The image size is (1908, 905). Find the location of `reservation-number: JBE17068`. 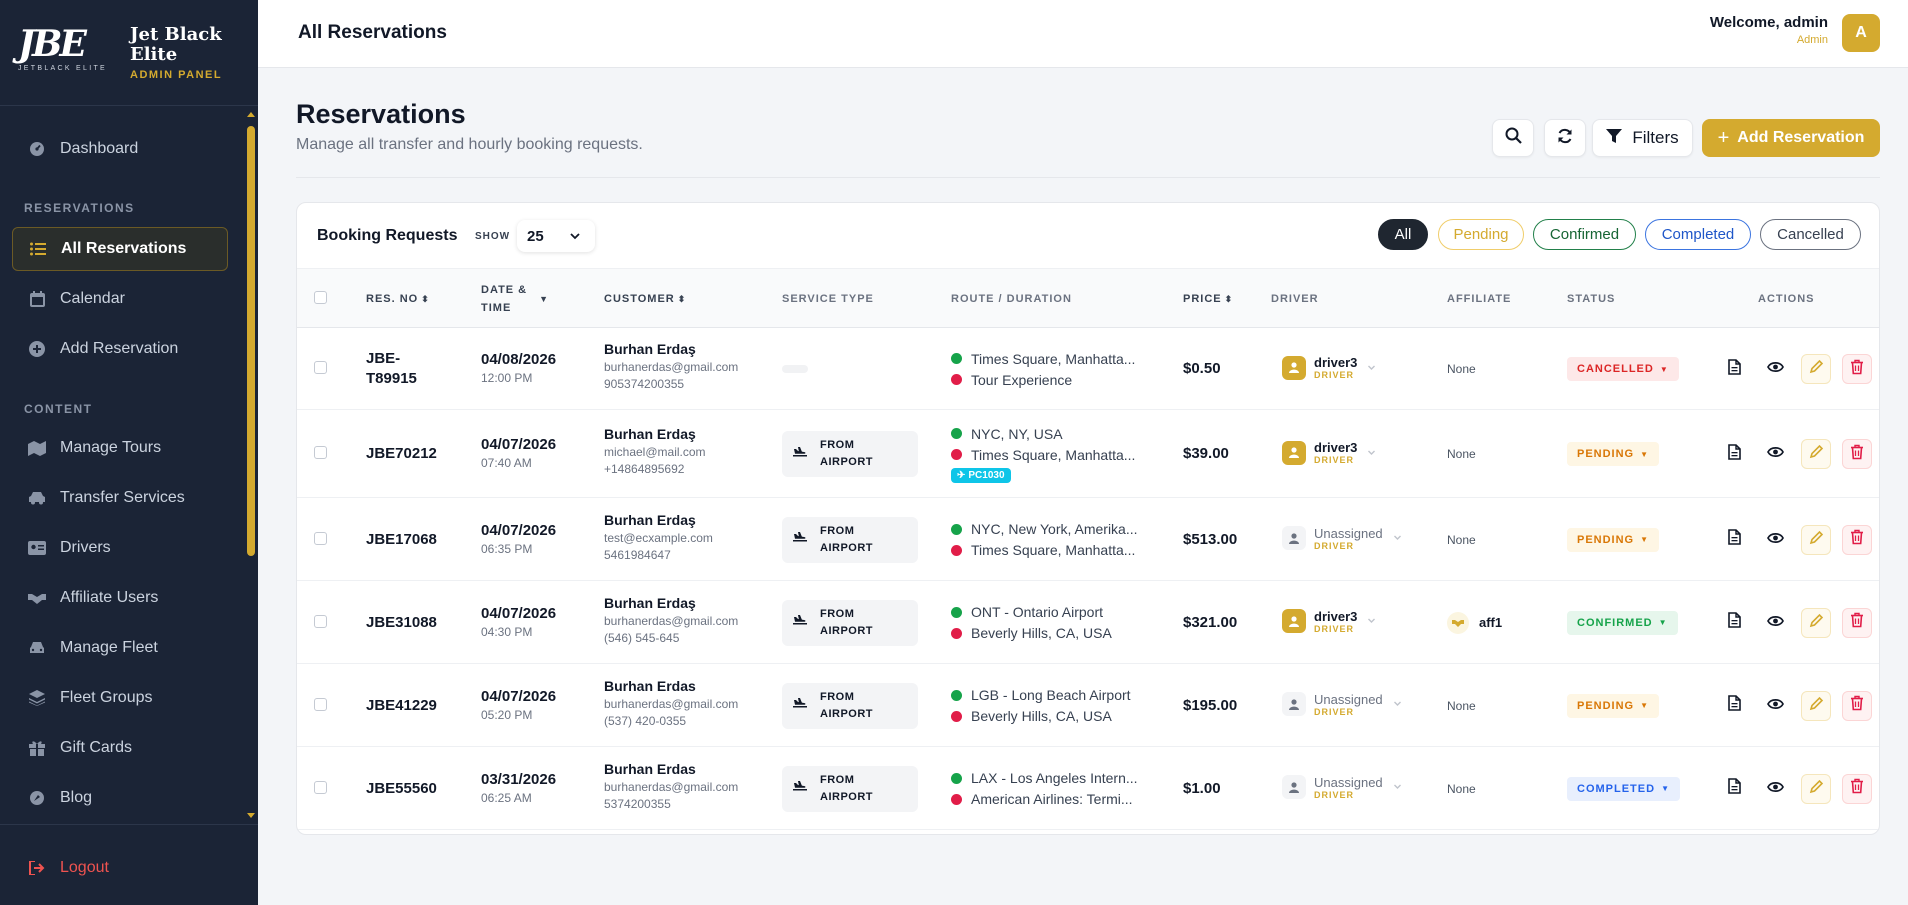

reservation-number: JBE17068 is located at coordinates (401, 540).